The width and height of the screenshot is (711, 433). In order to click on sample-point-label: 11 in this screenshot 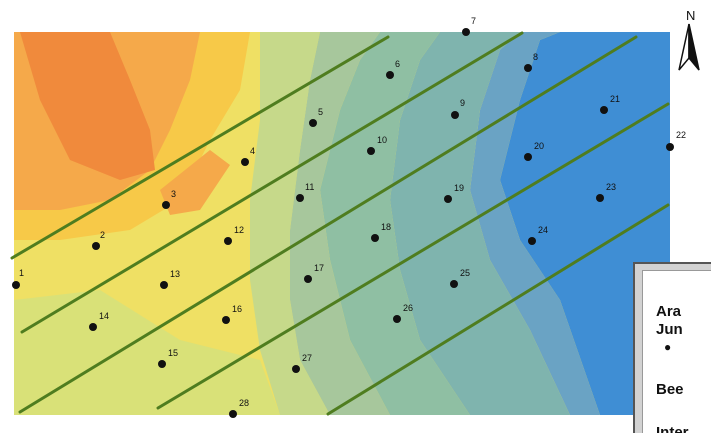, I will do `click(309, 187)`.